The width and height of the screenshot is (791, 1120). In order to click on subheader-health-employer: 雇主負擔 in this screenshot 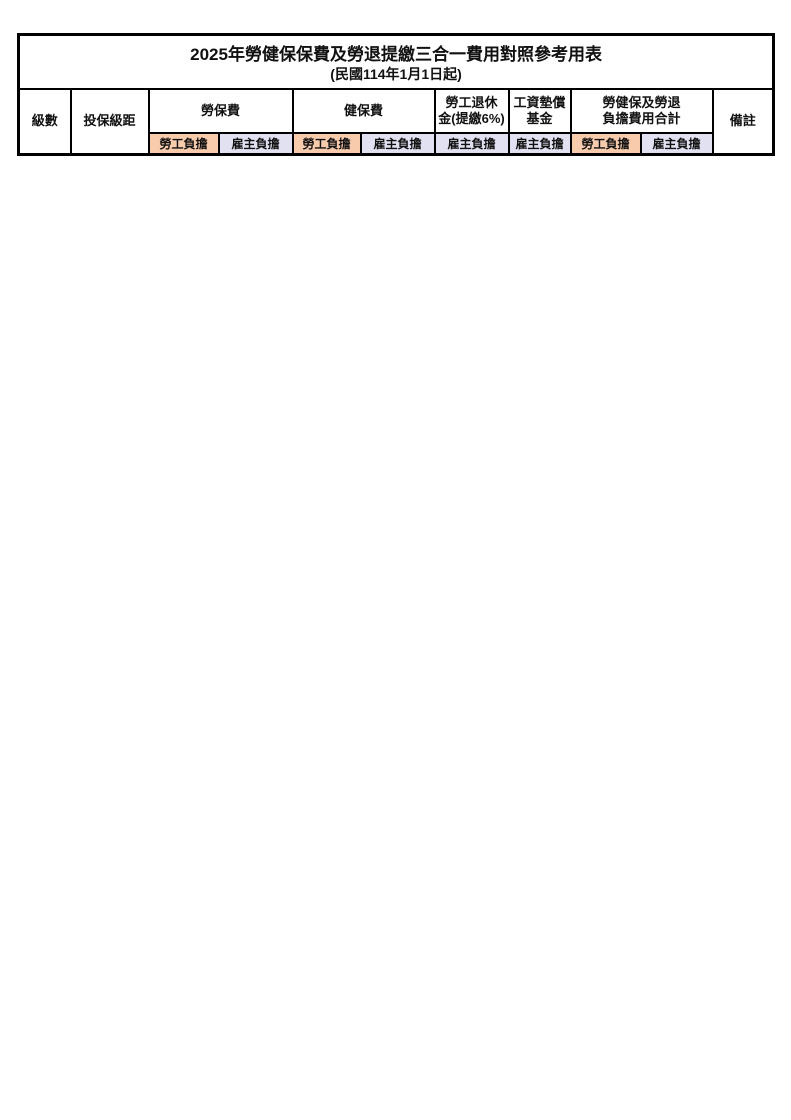, I will do `click(397, 144)`.